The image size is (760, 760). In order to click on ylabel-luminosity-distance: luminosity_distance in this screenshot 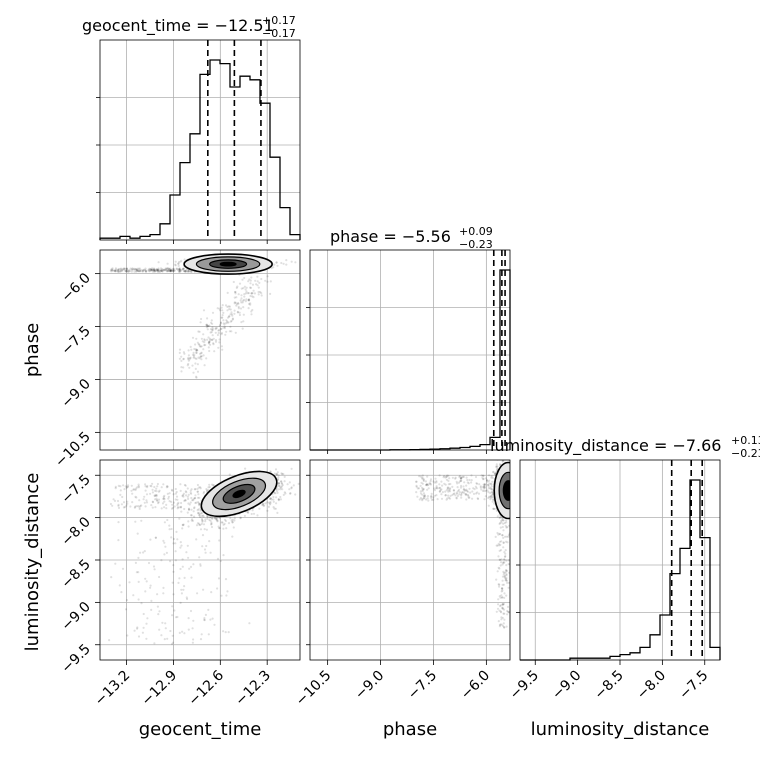, I will do `click(32, 562)`.